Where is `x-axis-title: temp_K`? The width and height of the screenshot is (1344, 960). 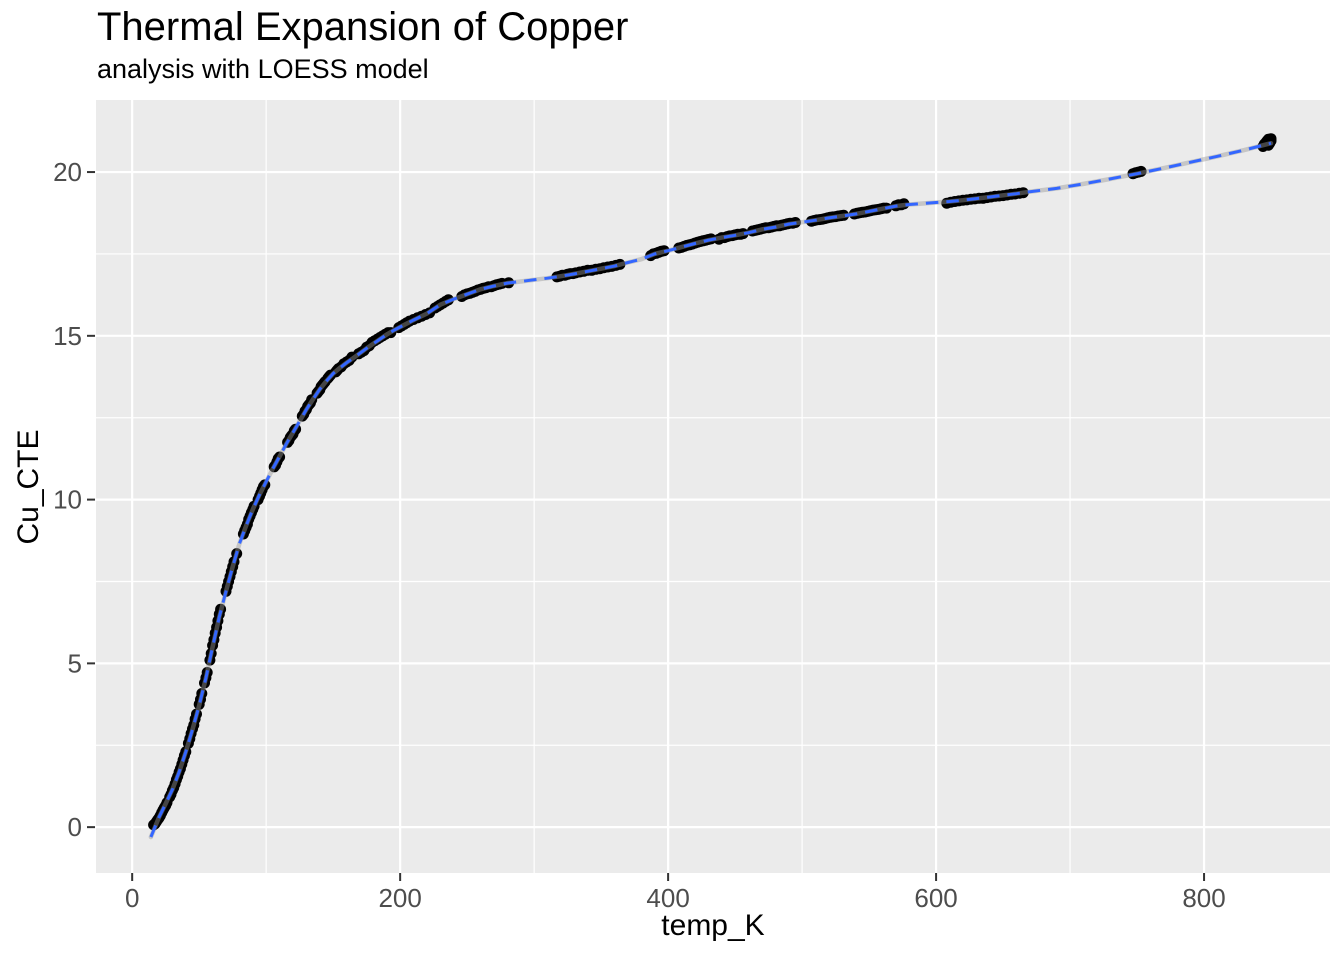 x-axis-title: temp_K is located at coordinates (713, 925).